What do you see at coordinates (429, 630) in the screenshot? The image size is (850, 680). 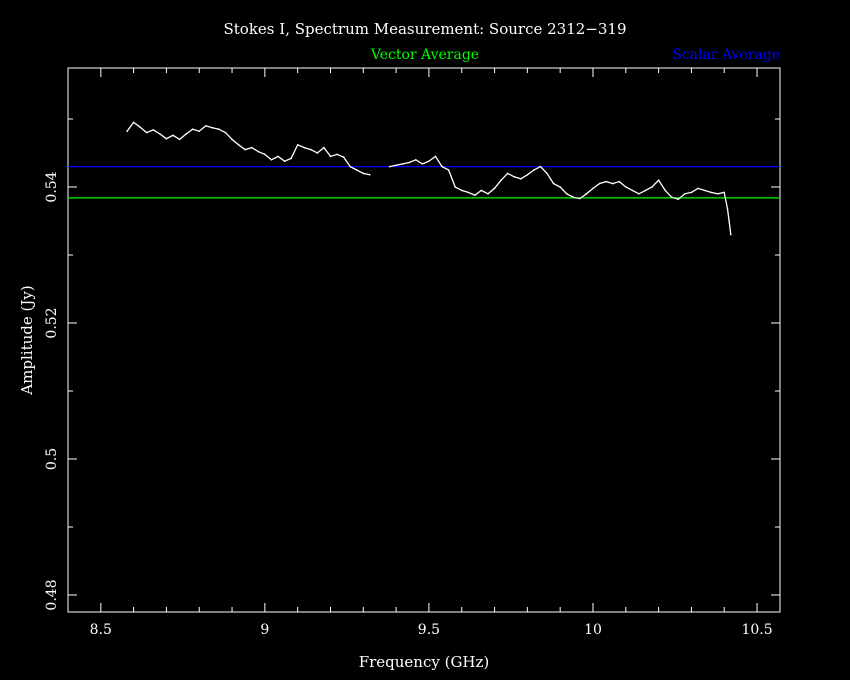 I see `x-tick-label: 9.5` at bounding box center [429, 630].